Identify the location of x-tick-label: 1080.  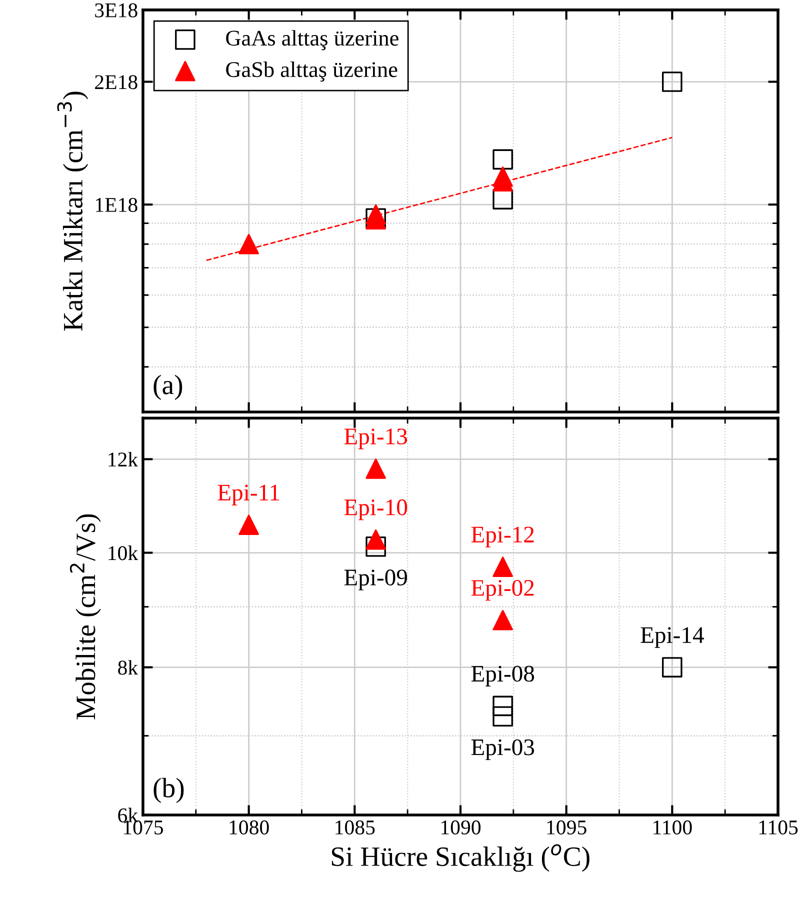
(249, 827).